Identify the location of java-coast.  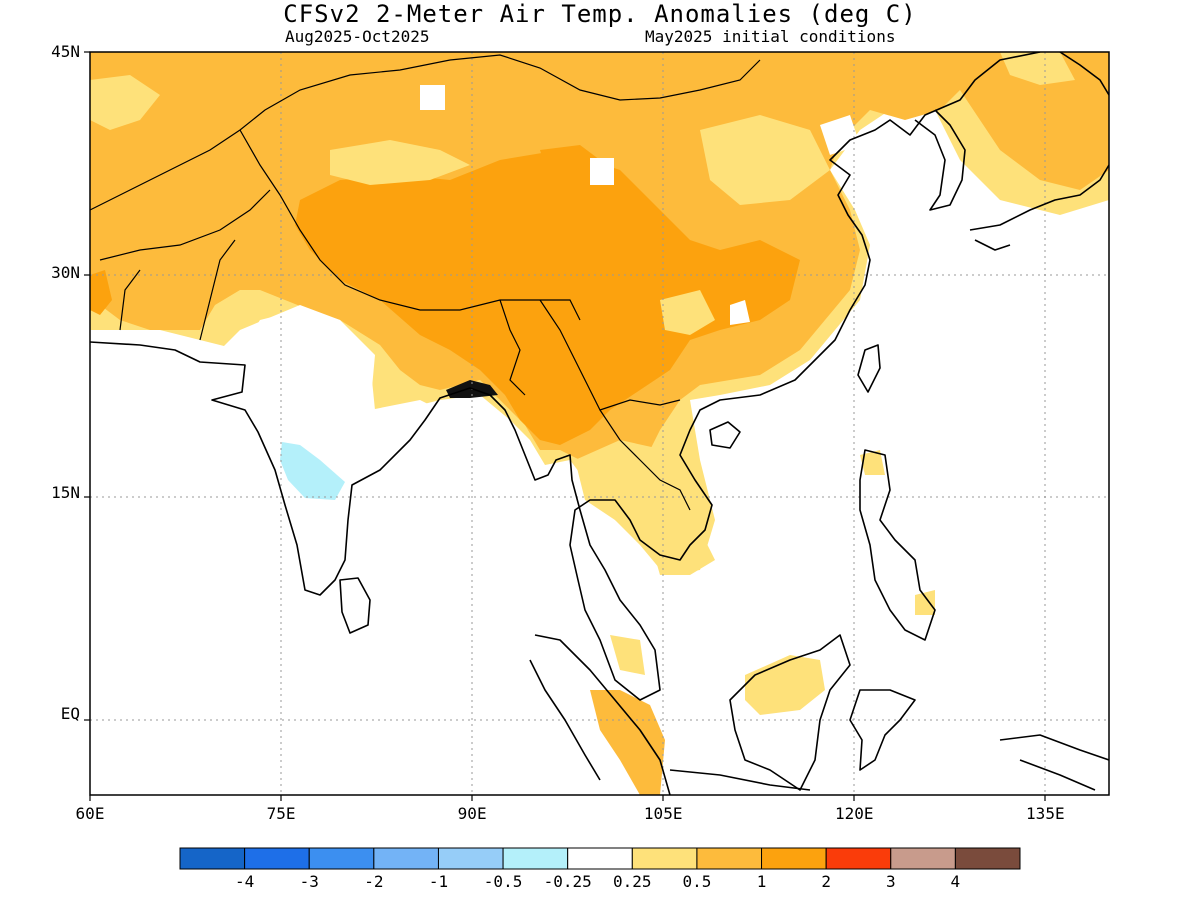
(740, 780).